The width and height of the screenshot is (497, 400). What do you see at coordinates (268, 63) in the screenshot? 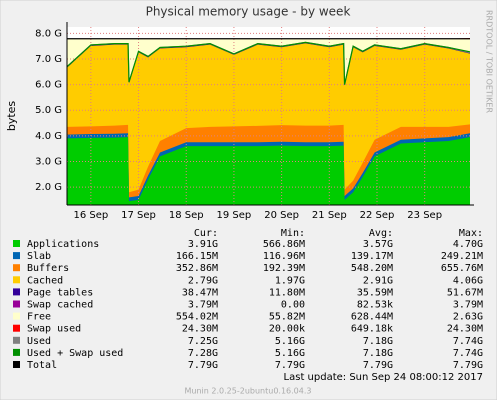
I see `line` at bounding box center [268, 63].